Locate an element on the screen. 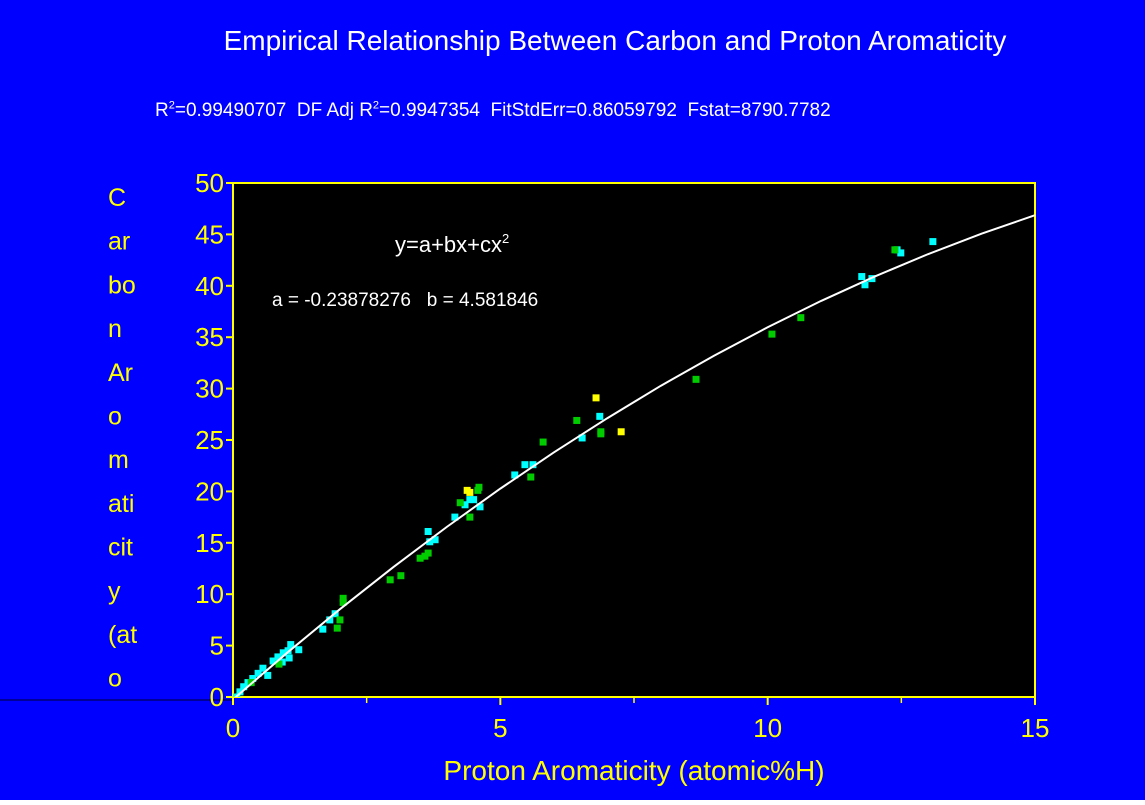  y-tick-label: 35 is located at coordinates (209, 337).